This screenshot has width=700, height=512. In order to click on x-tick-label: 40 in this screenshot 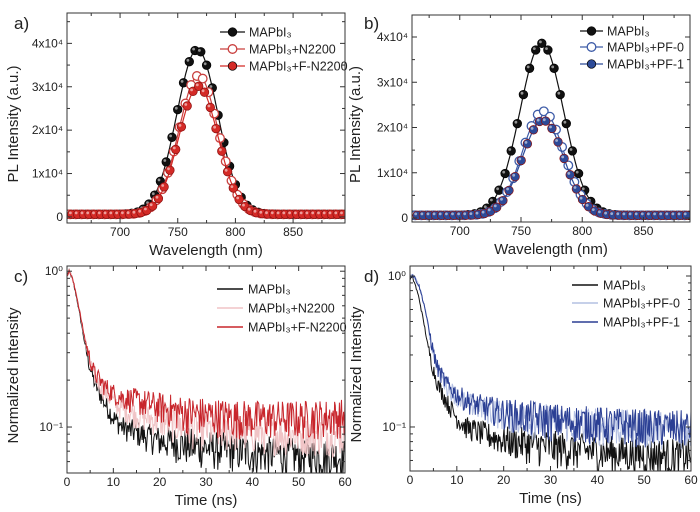, I will do `click(253, 482)`.